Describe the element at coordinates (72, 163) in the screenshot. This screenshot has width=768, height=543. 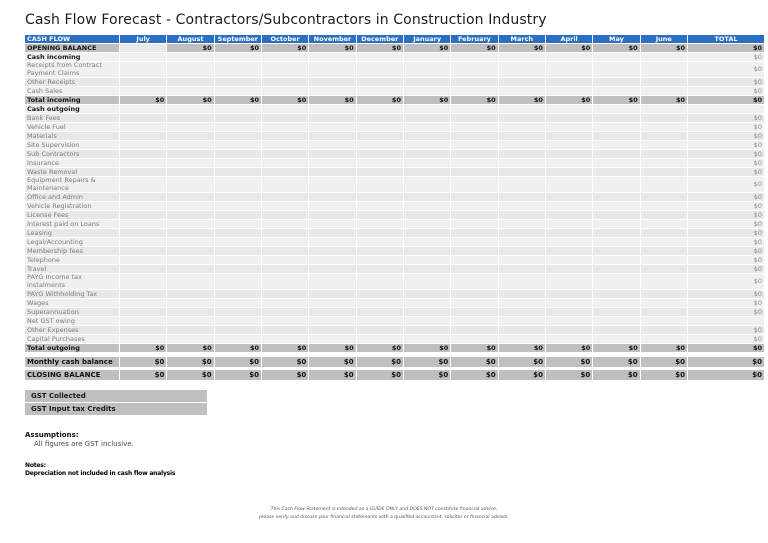
I see `row-label: Insurance` at that location.